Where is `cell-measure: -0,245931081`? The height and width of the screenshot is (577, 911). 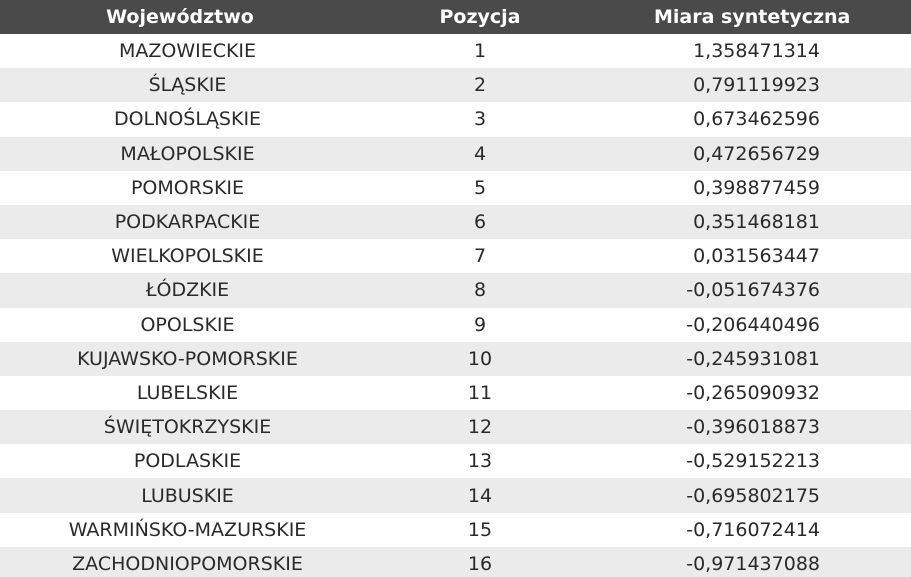
cell-measure: -0,245931081 is located at coordinates (753, 358).